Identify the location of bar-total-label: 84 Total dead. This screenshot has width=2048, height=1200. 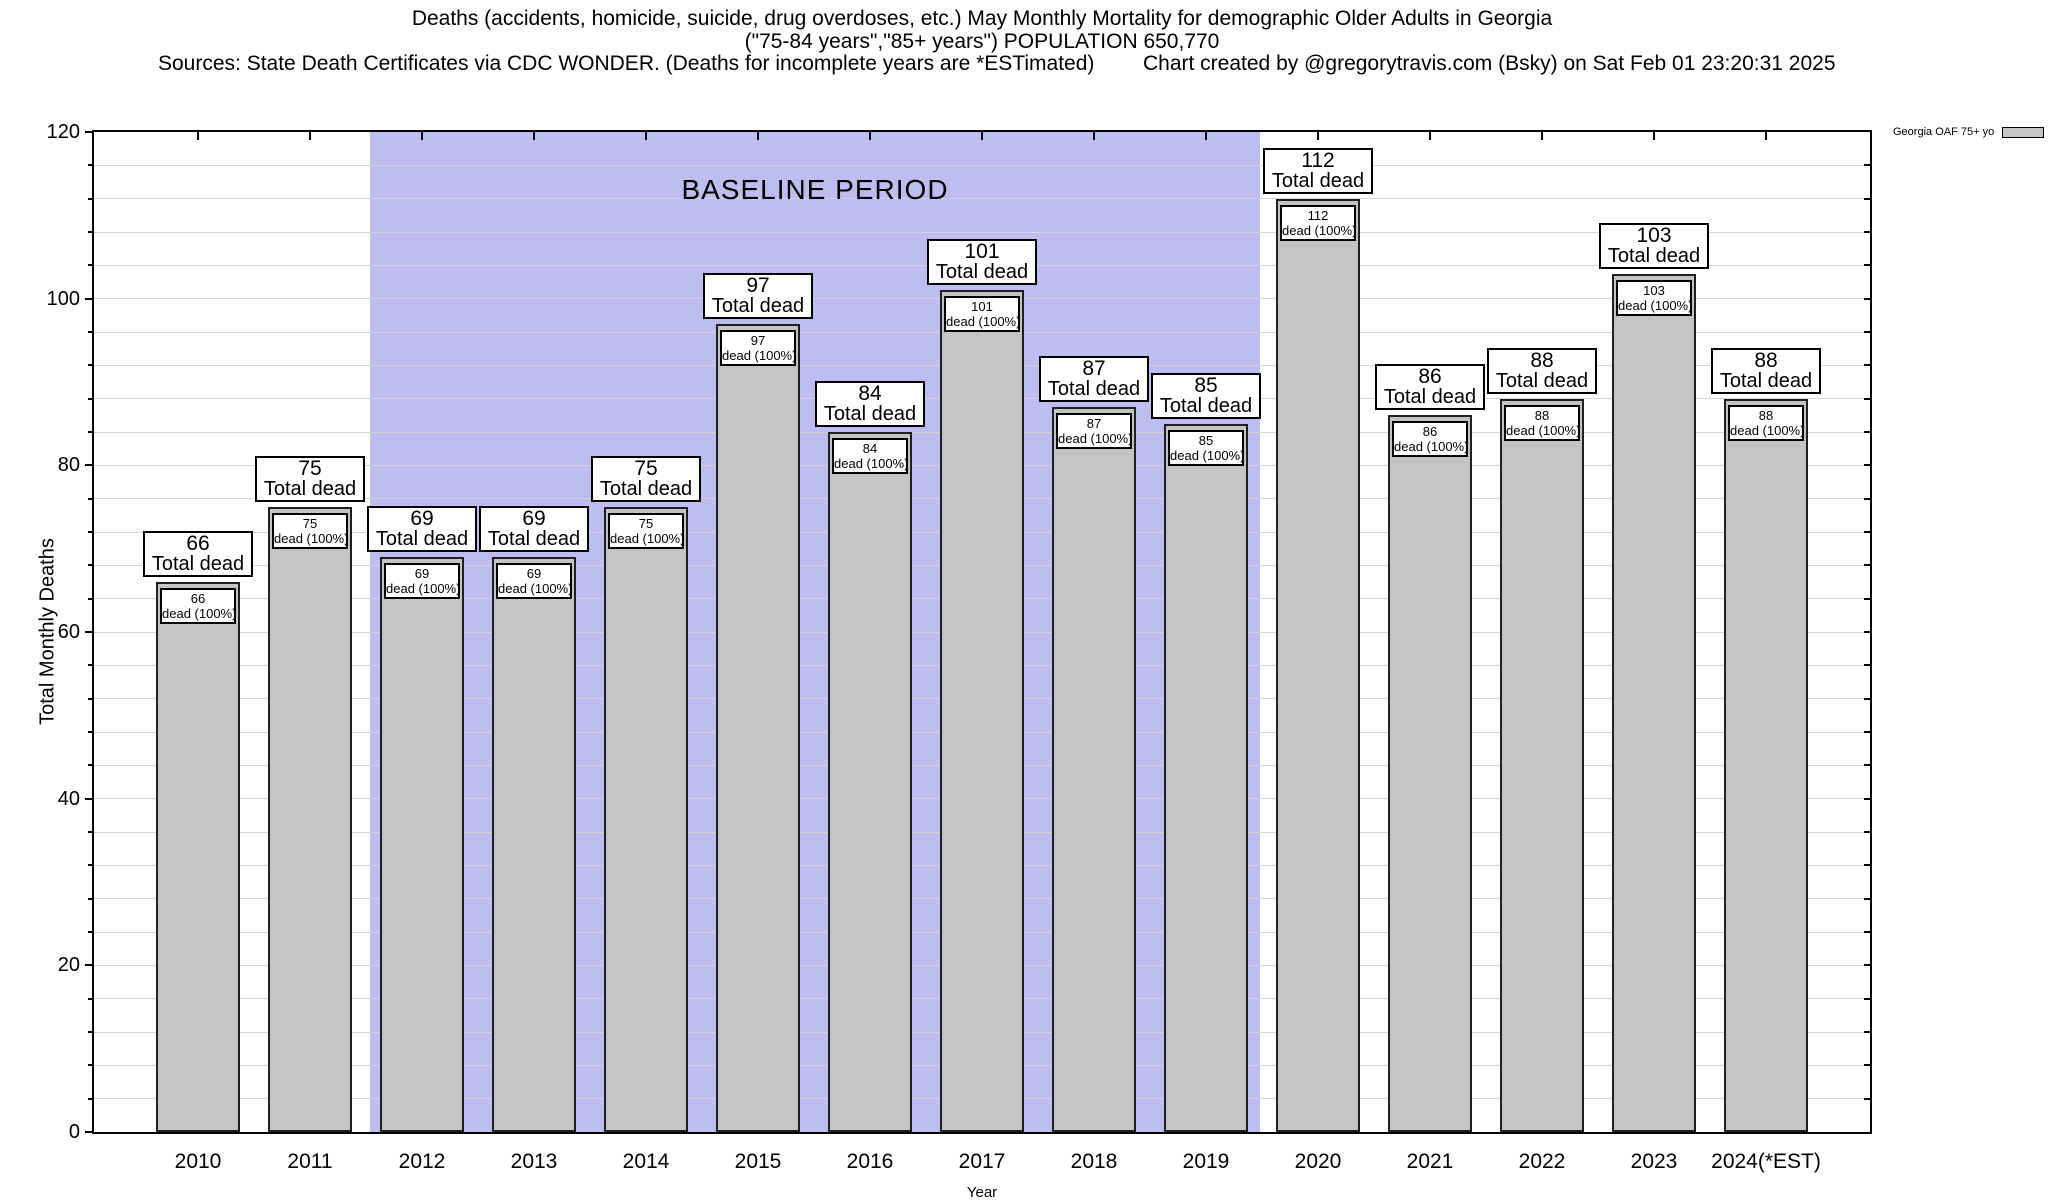
(870, 404).